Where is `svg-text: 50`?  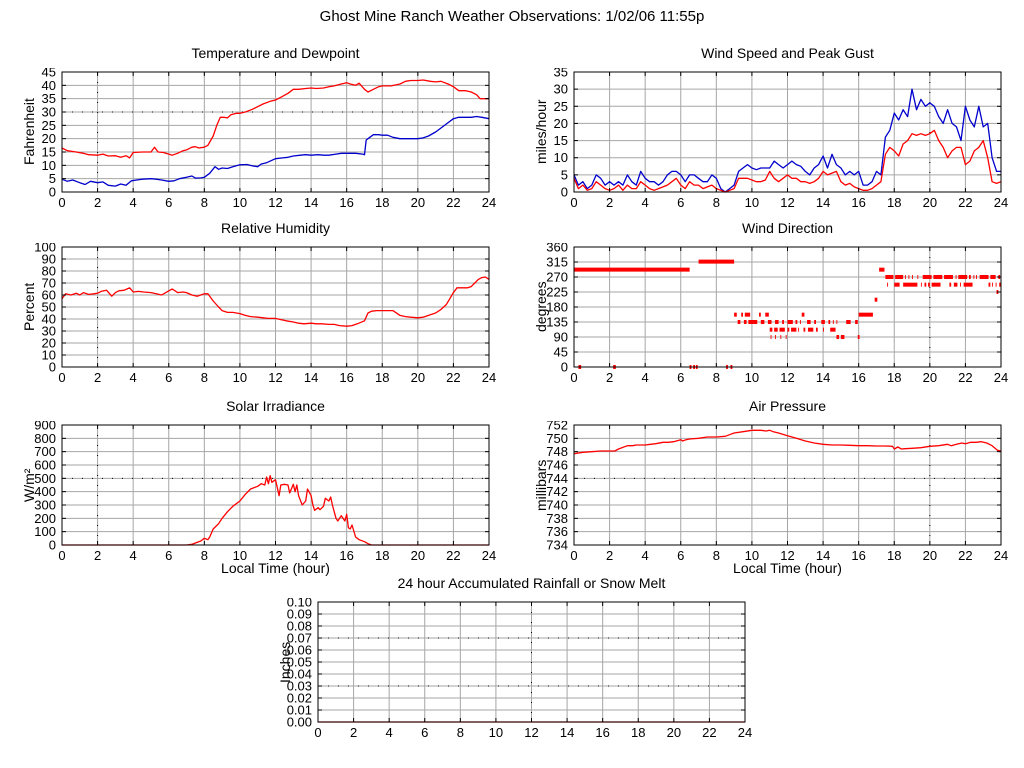
svg-text: 50 is located at coordinates (49, 307).